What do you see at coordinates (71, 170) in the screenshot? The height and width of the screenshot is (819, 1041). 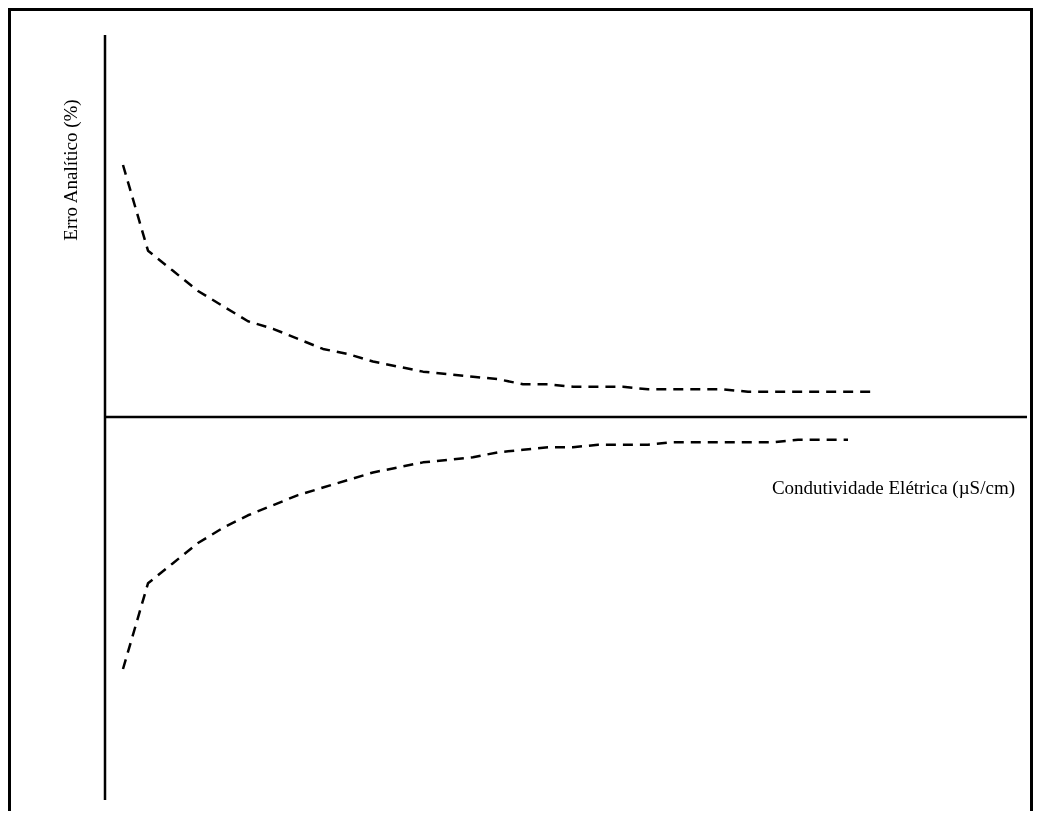 I see `y-axis-title: Erro Analítico (%)` at bounding box center [71, 170].